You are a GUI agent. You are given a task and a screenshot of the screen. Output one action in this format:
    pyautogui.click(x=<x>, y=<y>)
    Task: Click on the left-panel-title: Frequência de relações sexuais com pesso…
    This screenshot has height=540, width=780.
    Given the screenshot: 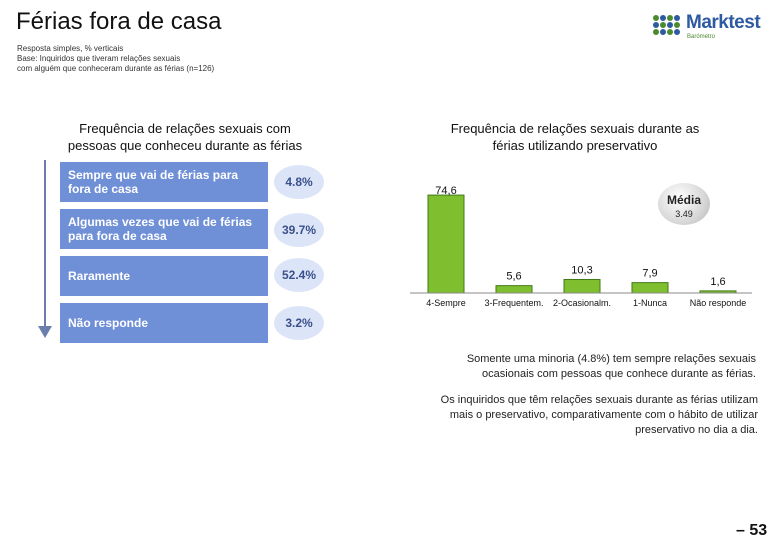 What is the action you would take?
    pyautogui.click(x=185, y=137)
    